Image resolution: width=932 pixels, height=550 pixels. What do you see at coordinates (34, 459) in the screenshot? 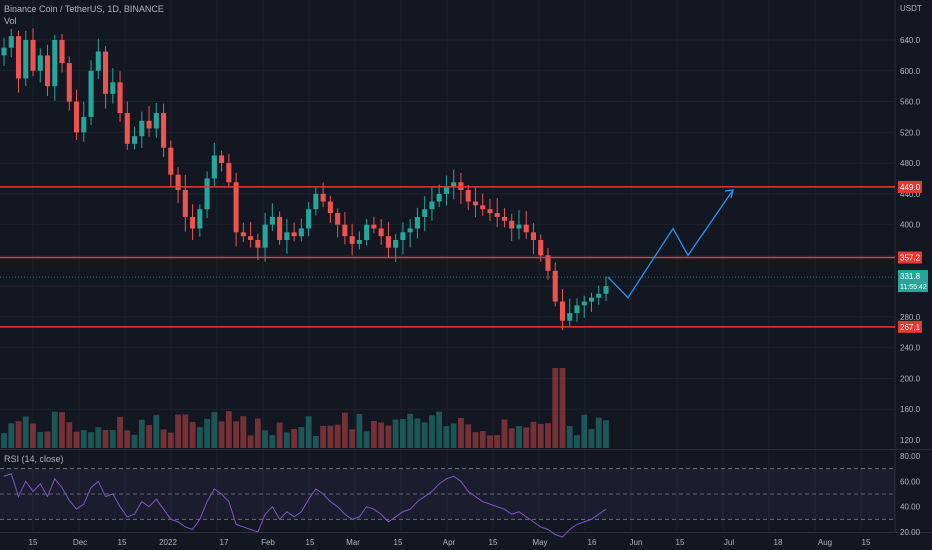
I see `rsi-legend: RSI (14, close)` at bounding box center [34, 459].